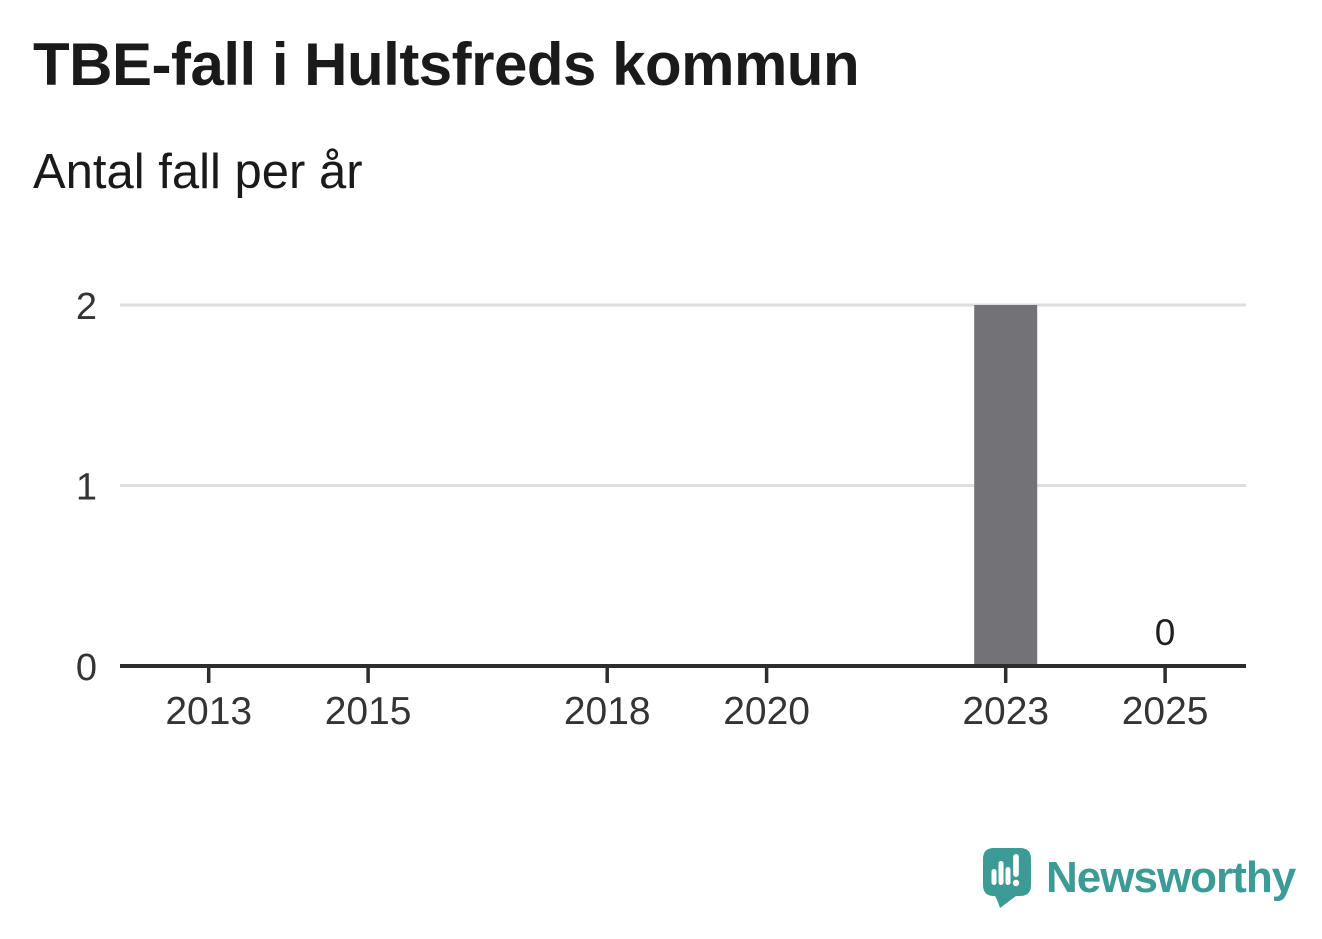 The image size is (1322, 939). Describe the element at coordinates (766, 711) in the screenshot. I see `x-axis-label-2020: 2020` at that location.